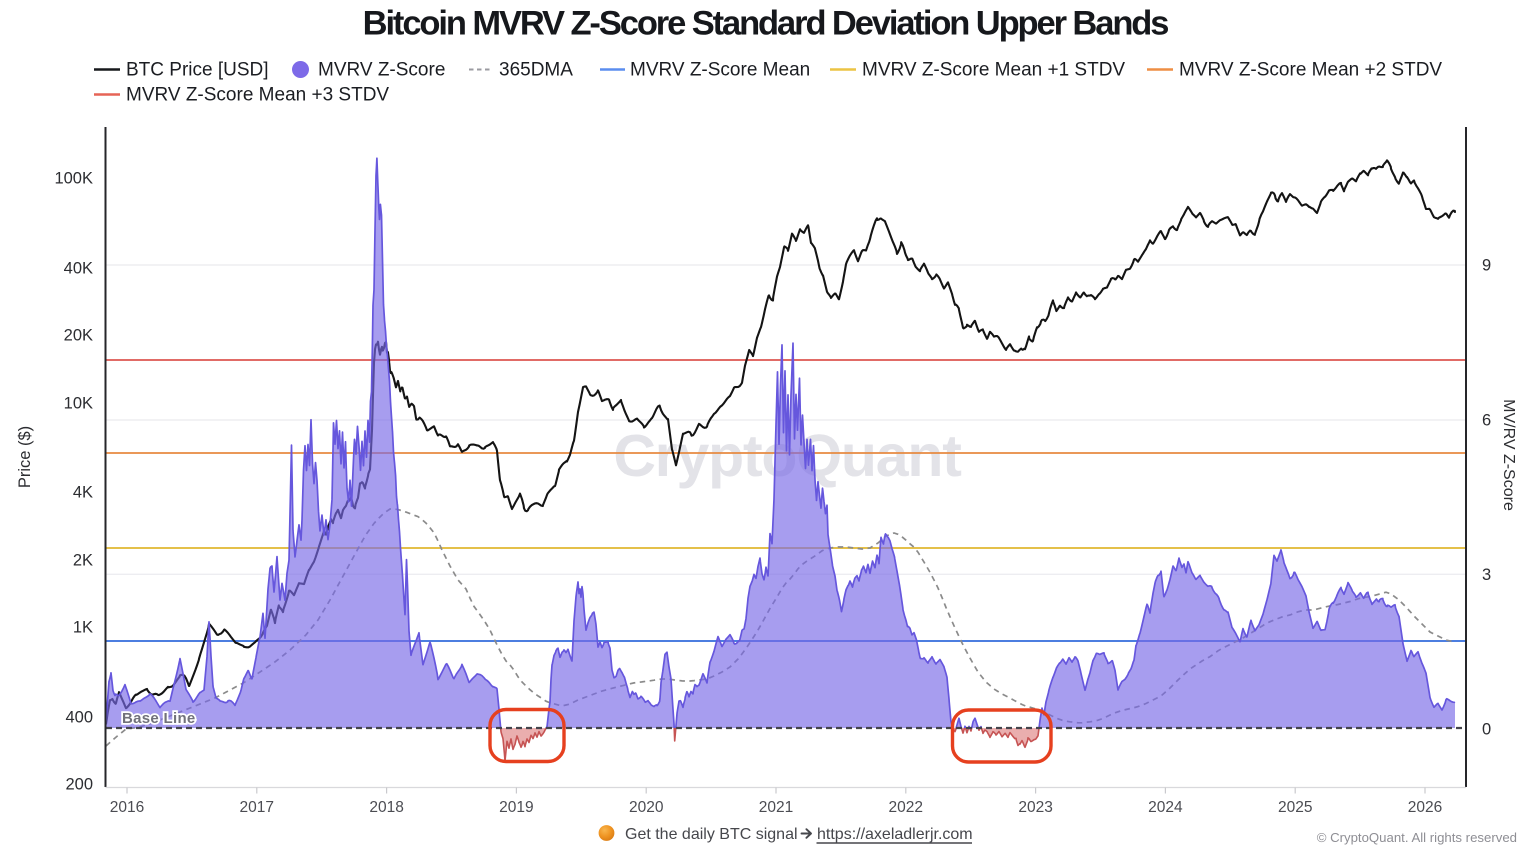 This screenshot has height=866, width=1537. What do you see at coordinates (197, 70) in the screenshot?
I see `svg-text: BTC Price [USD]` at bounding box center [197, 70].